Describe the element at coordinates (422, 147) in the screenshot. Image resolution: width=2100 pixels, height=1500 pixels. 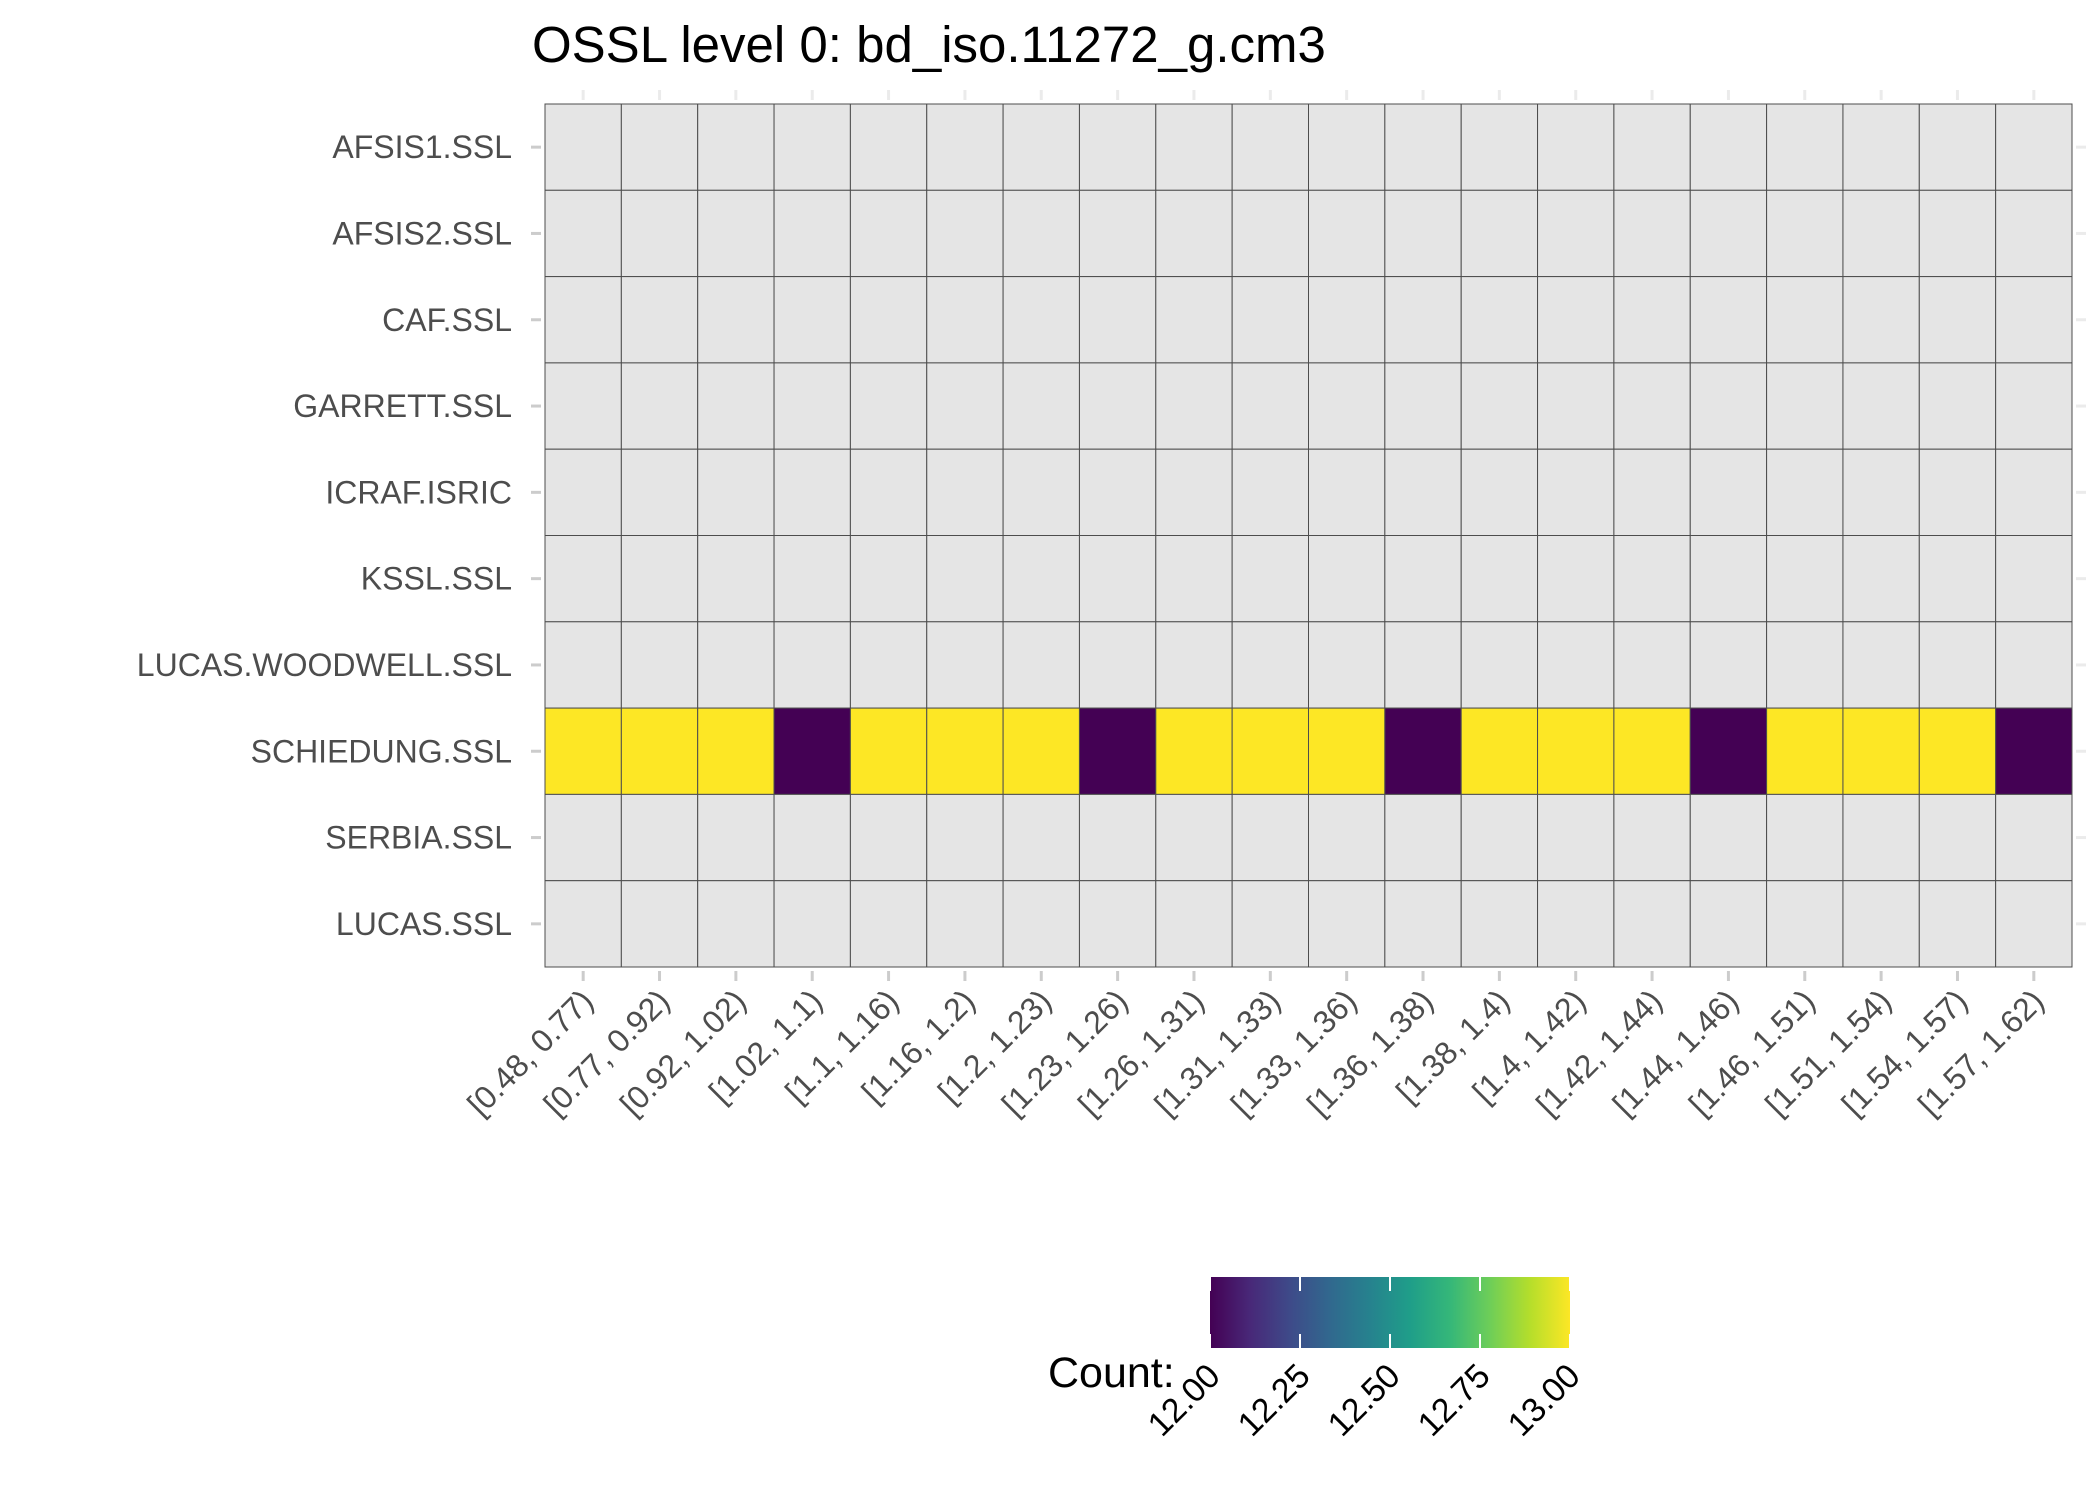
I see `y-tick-label: AFSIS1.SSL` at that location.